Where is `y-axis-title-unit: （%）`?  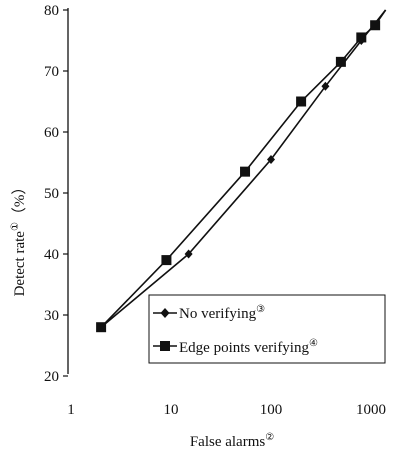 y-axis-title-unit: （%） is located at coordinates (19, 201).